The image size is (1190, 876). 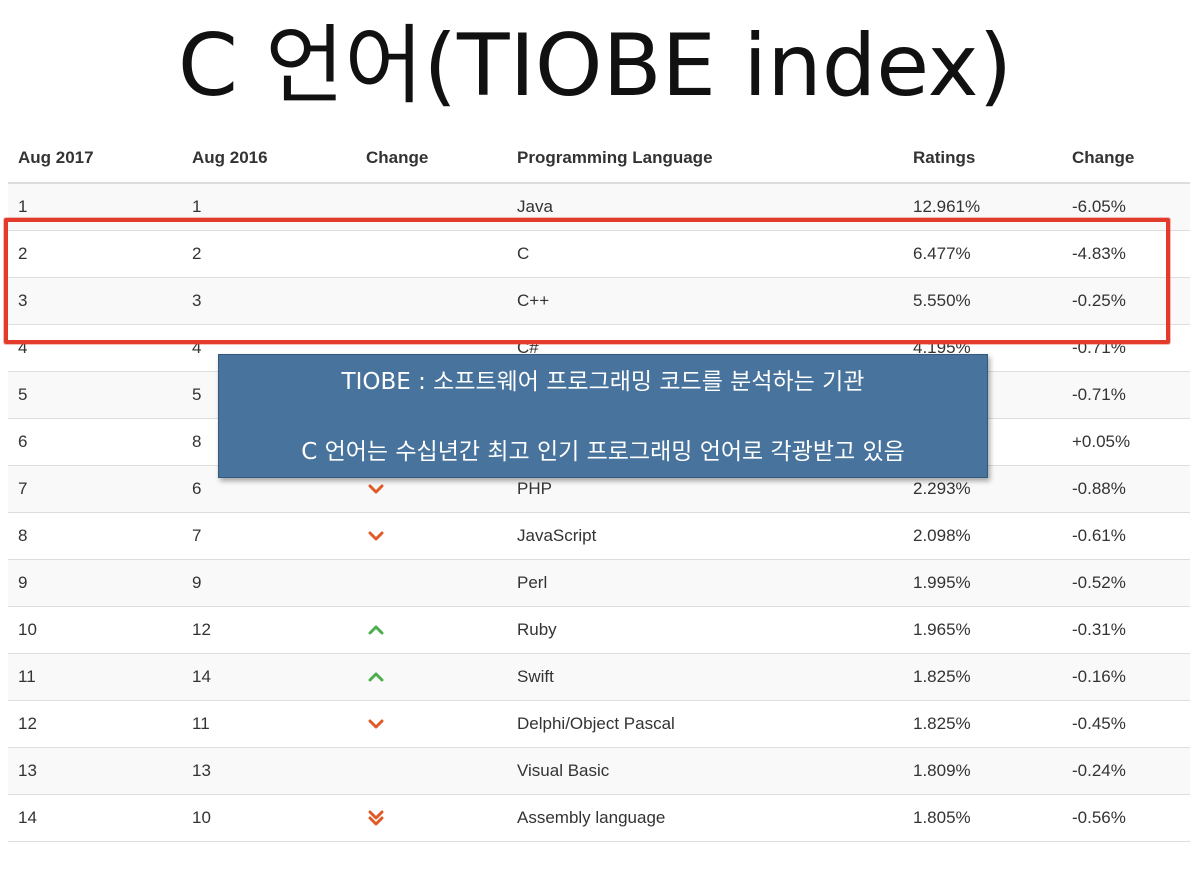 What do you see at coordinates (1126, 536) in the screenshot?
I see `change-cell: -0.61%` at bounding box center [1126, 536].